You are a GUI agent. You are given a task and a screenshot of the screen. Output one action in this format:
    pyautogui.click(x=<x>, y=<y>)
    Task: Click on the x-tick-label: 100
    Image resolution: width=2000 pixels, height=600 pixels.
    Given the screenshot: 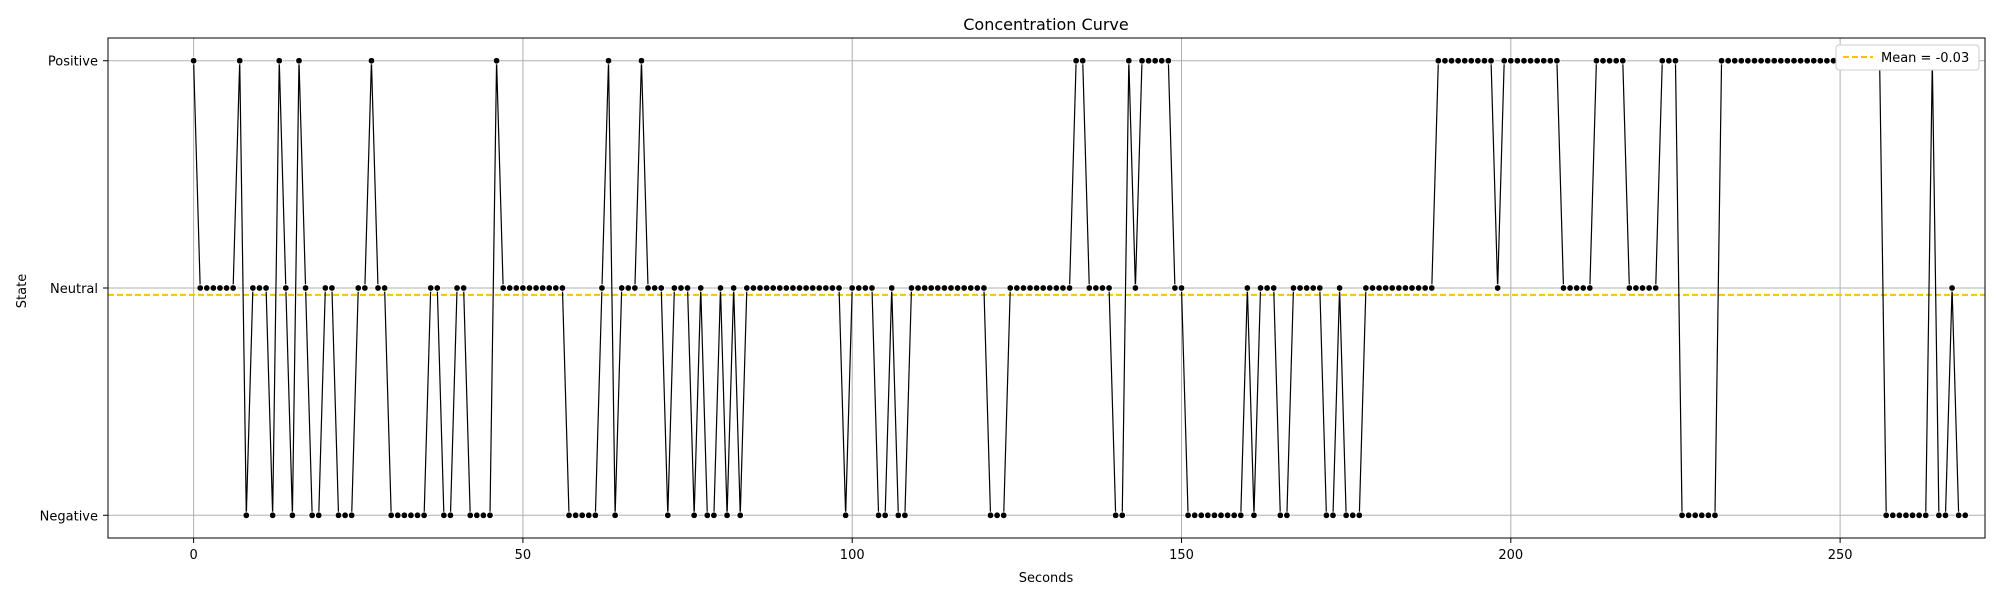 What is the action you would take?
    pyautogui.click(x=852, y=555)
    